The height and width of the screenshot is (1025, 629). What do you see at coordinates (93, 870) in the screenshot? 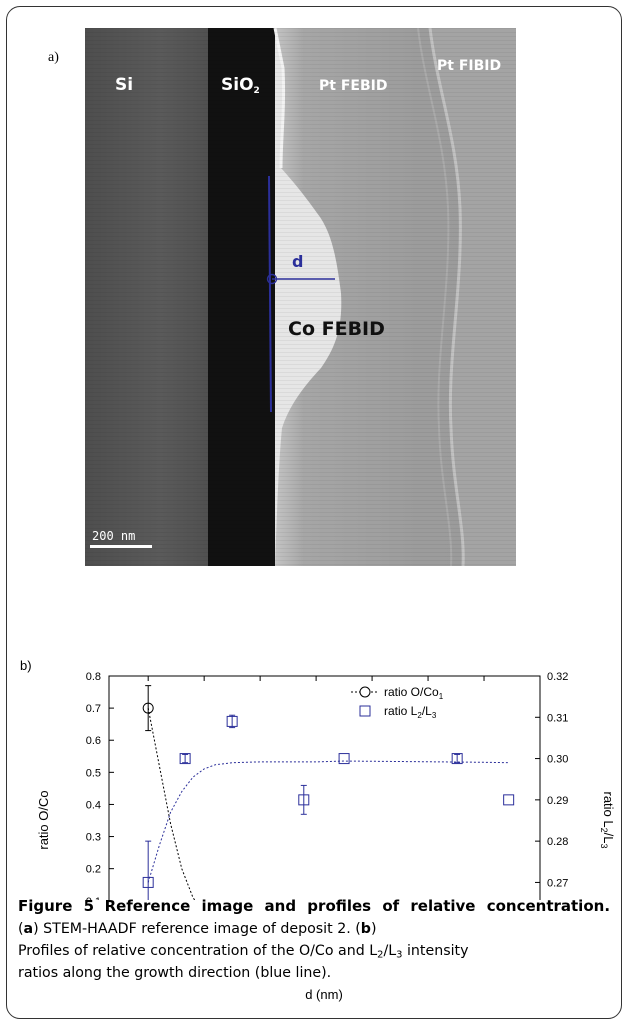
I see `y-tick-label-3: 0.2` at bounding box center [93, 870].